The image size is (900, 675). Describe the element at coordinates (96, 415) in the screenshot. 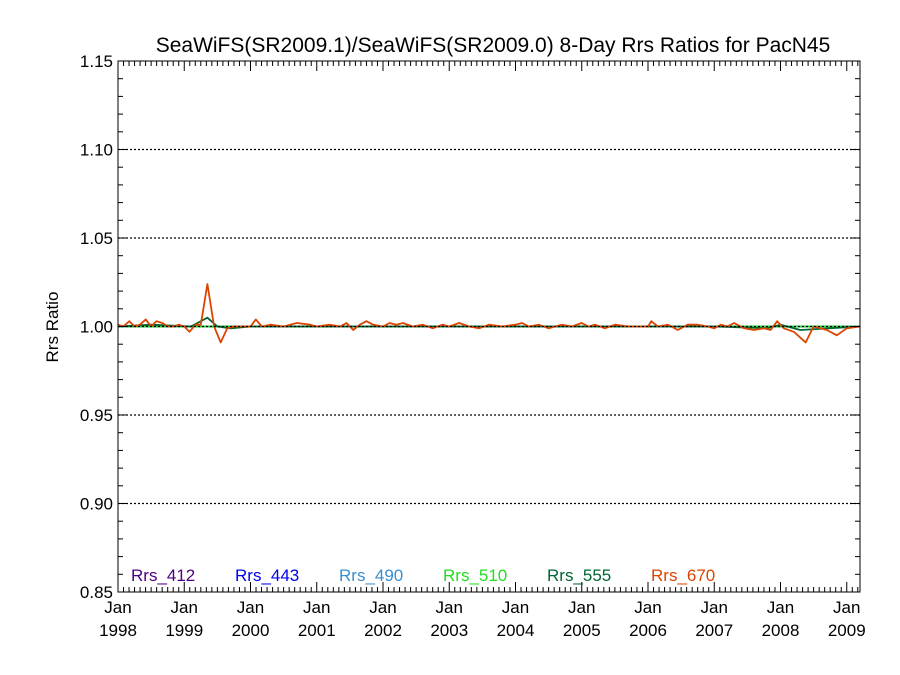

I see `y-tick-label: 0.95` at that location.